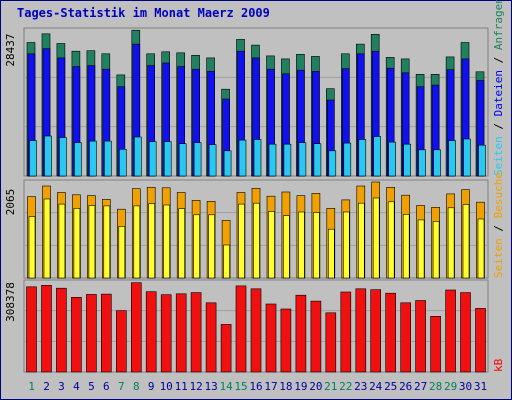  I want to click on legend-kb: kB, so click(498, 365).